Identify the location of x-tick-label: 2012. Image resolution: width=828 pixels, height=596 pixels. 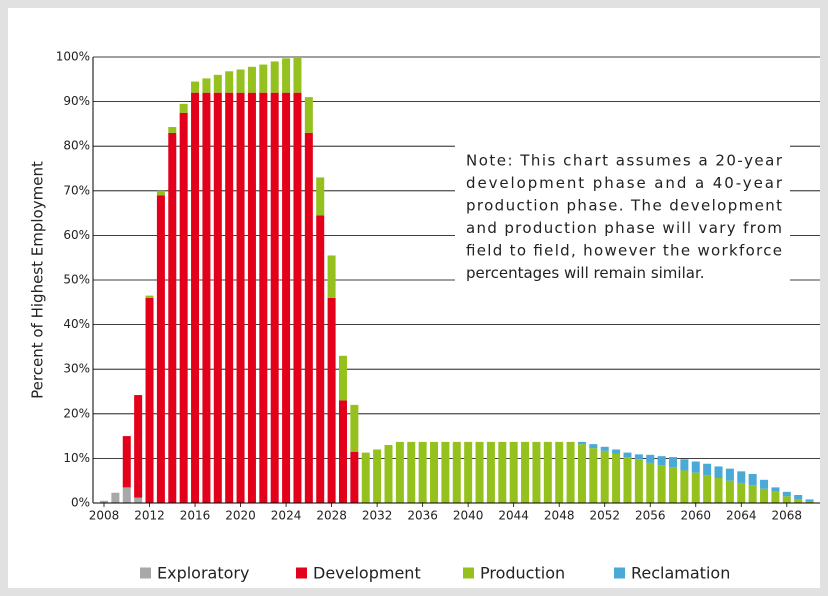
(149, 516).